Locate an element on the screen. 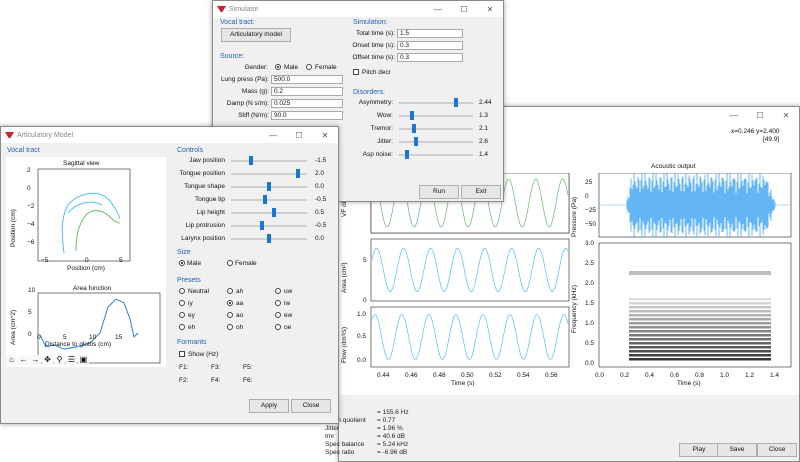  source-field-input: 0.2 is located at coordinates (307, 91).